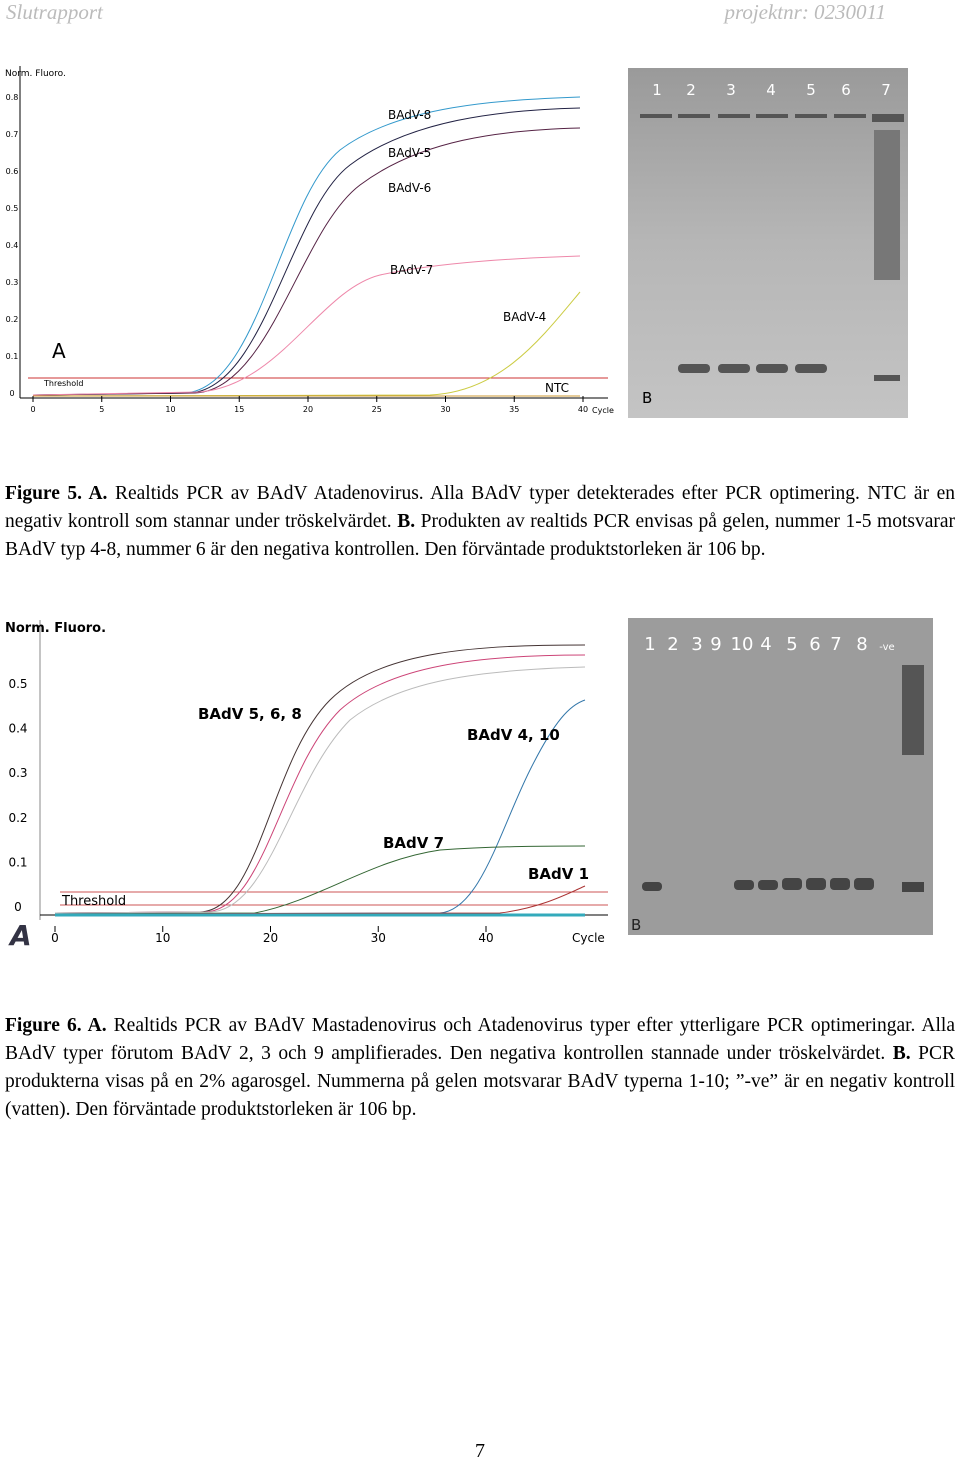  Describe the element at coordinates (413, 843) in the screenshot. I see `curve-label: BAdV 7` at that location.